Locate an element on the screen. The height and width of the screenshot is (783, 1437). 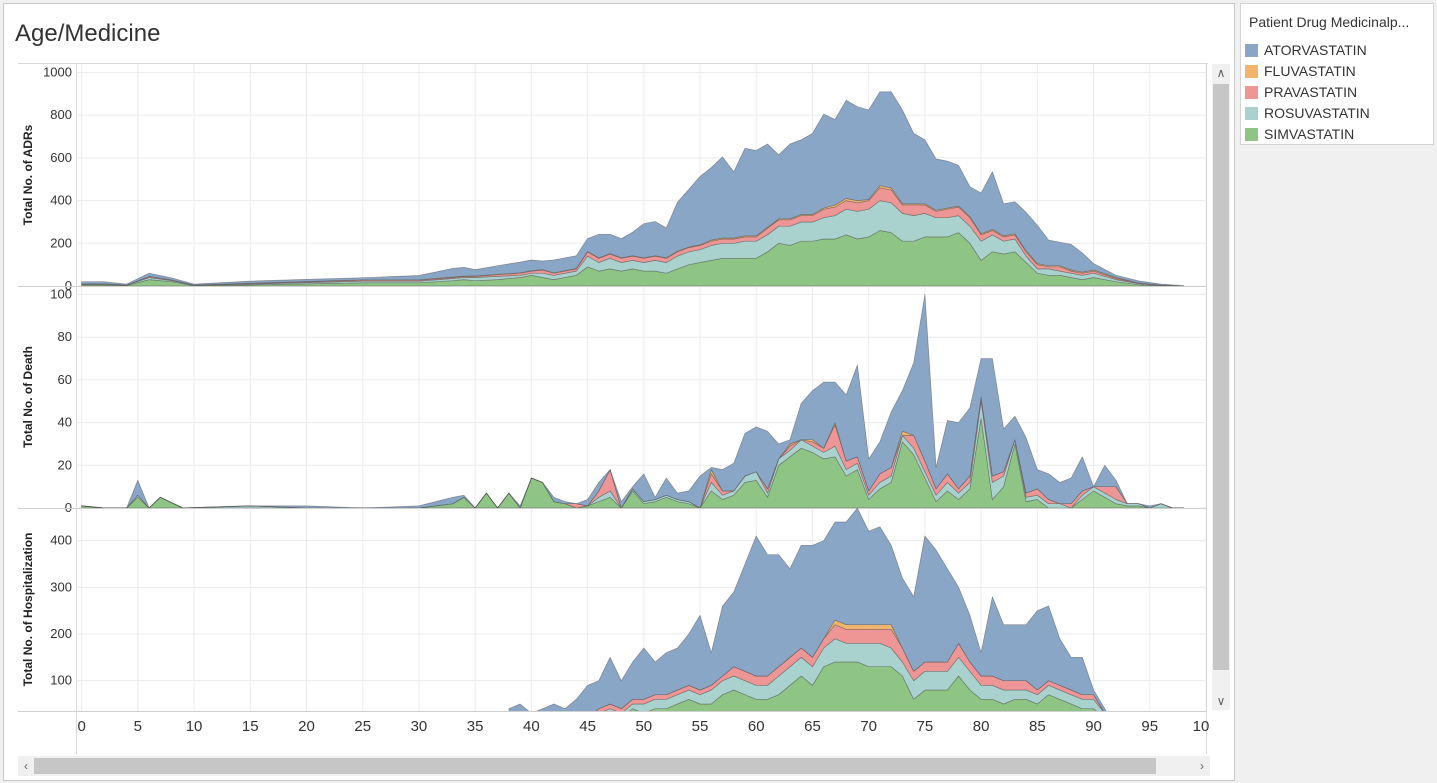
x-tick-label: 75 is located at coordinates (925, 726).